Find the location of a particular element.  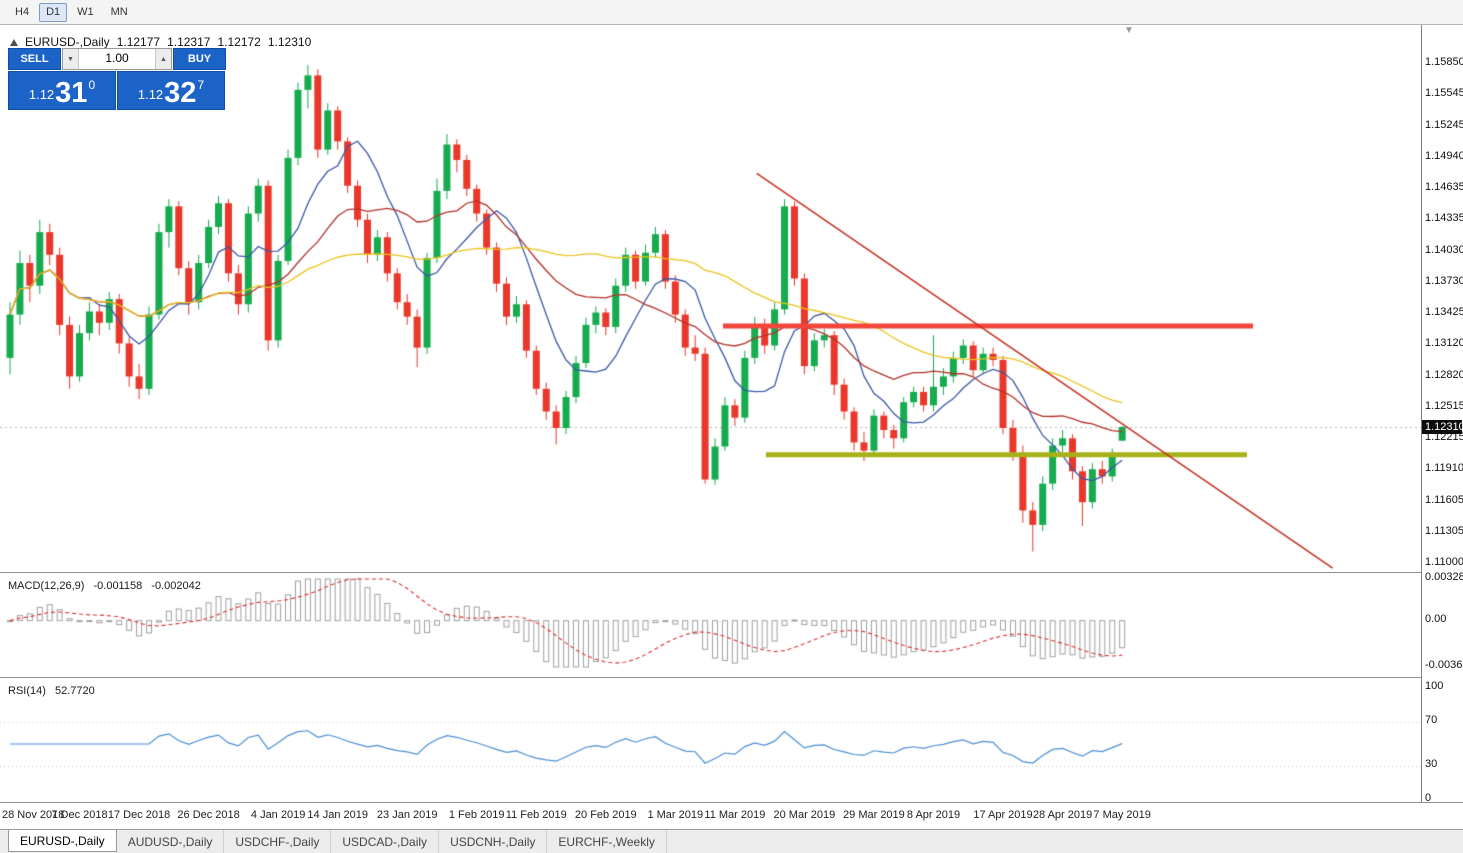

price-axis-label: 1.15245 is located at coordinates (1444, 124).